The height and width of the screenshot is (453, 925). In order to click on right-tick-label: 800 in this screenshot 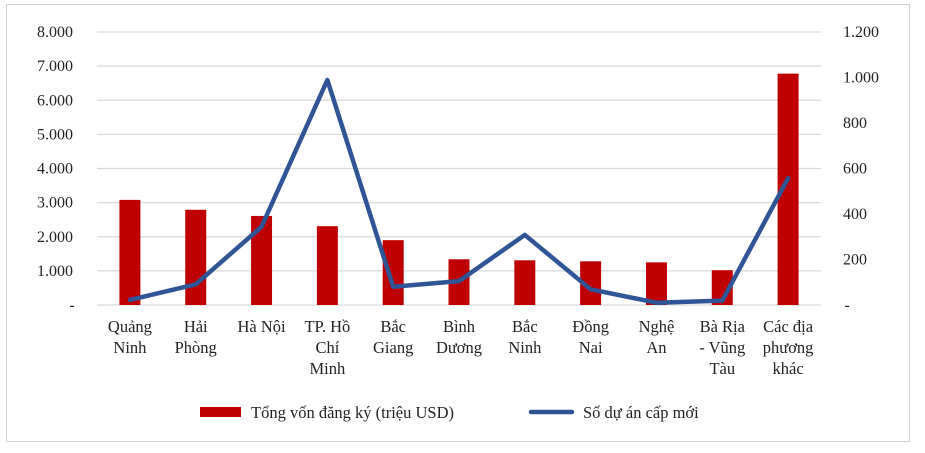, I will do `click(855, 123)`.